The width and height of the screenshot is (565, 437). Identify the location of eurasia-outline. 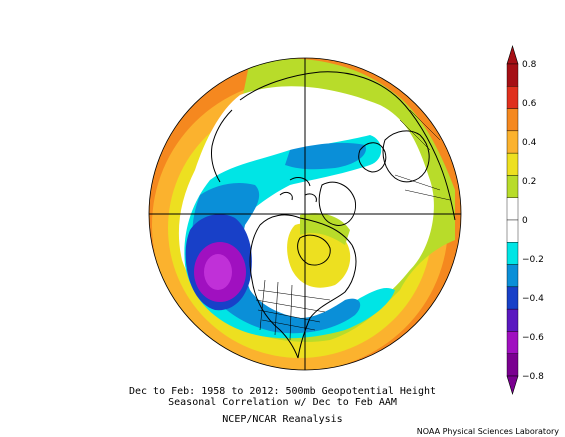
(347, 146).